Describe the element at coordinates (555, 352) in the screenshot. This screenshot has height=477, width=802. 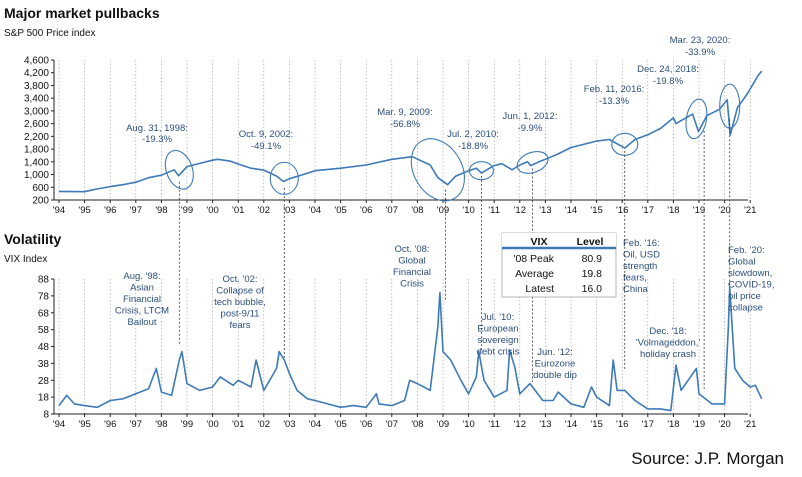
I see `vix-event-label: Jun. '12:` at that location.